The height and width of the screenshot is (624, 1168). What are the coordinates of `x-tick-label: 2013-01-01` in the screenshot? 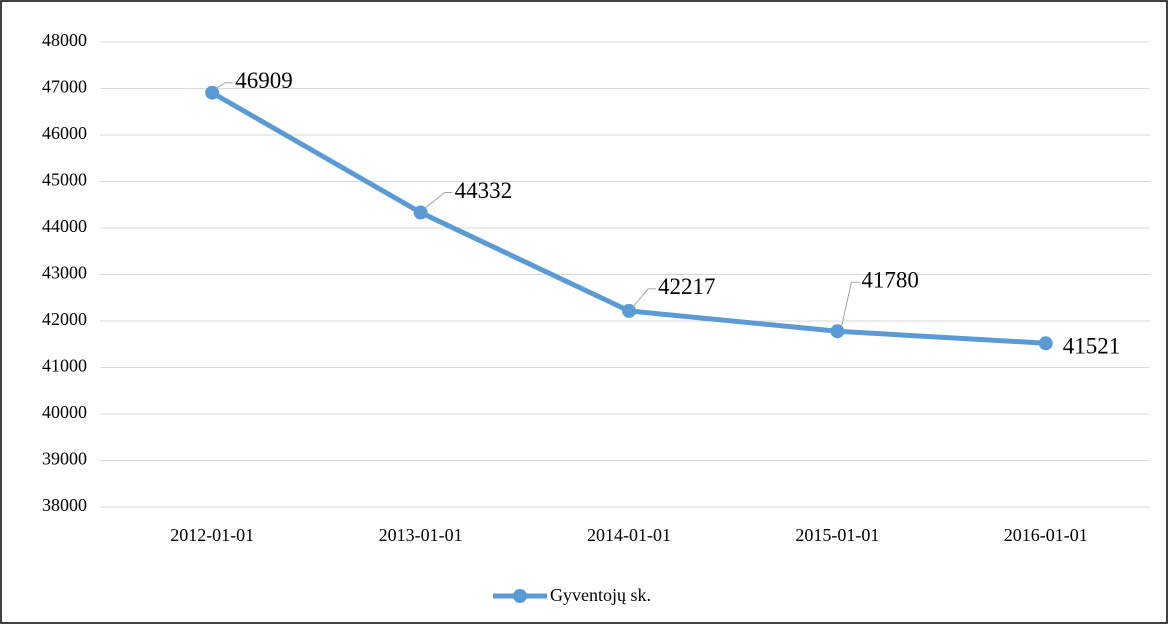 It's located at (421, 535).